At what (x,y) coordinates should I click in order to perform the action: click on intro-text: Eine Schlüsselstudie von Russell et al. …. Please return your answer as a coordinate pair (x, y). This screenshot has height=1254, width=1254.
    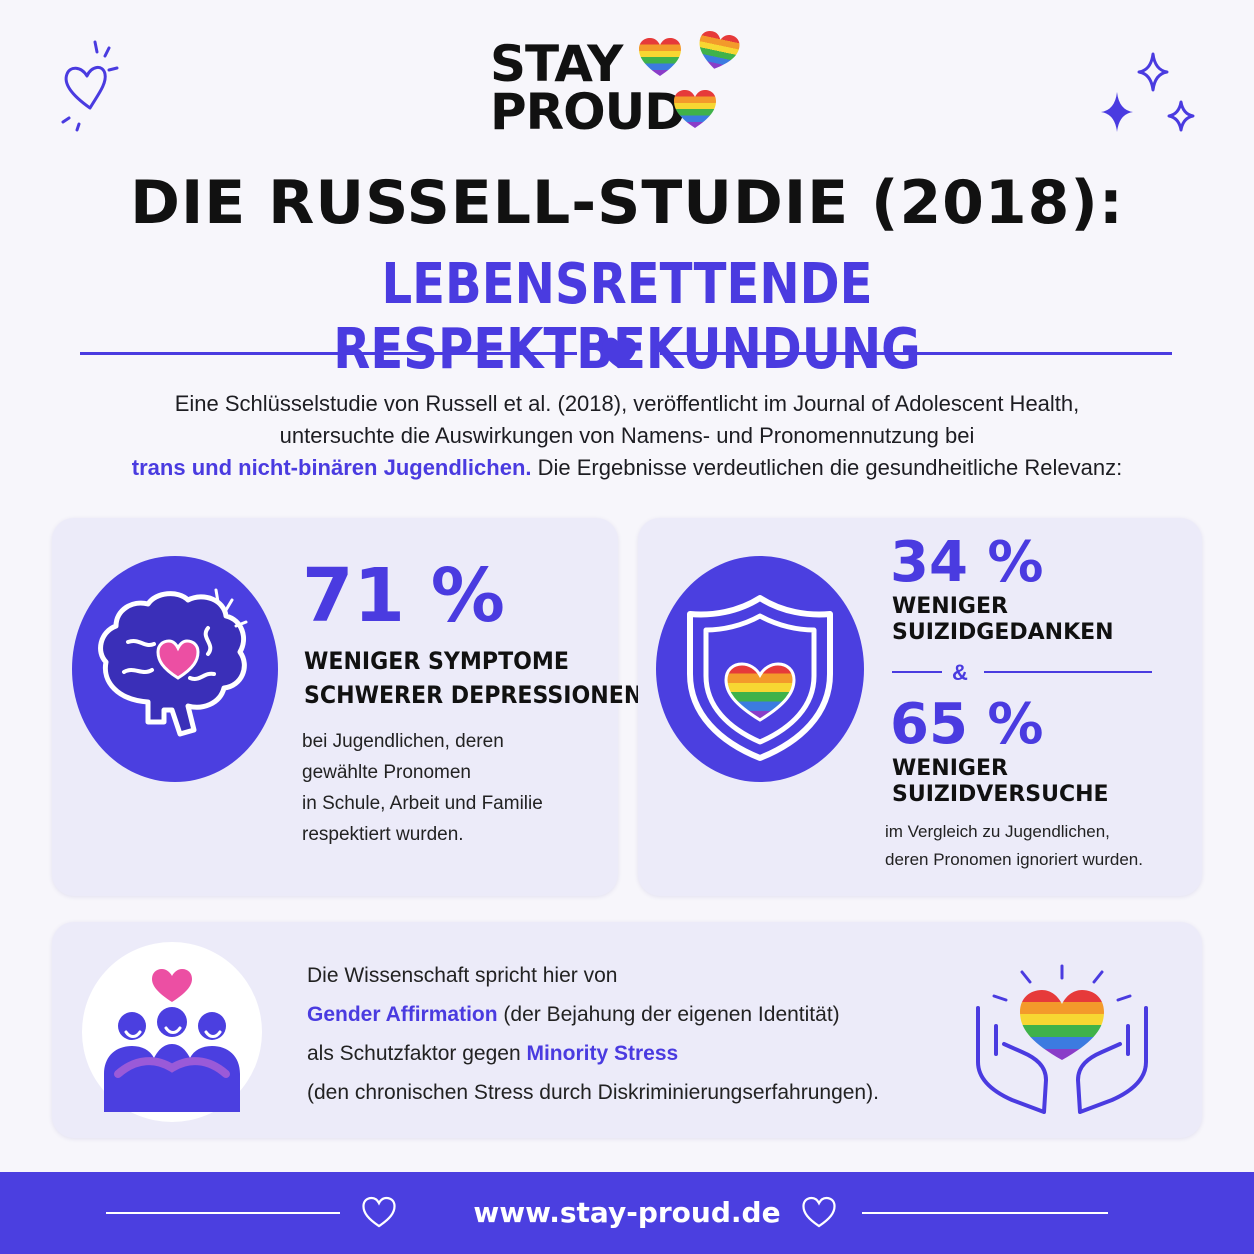
    Looking at the image, I should click on (627, 435).